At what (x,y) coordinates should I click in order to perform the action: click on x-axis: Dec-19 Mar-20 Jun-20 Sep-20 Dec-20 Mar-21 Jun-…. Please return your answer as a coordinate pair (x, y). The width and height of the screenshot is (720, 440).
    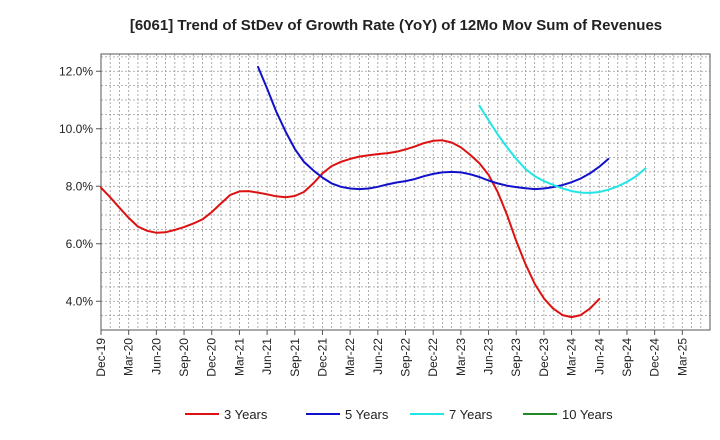
    Looking at the image, I should click on (391, 353).